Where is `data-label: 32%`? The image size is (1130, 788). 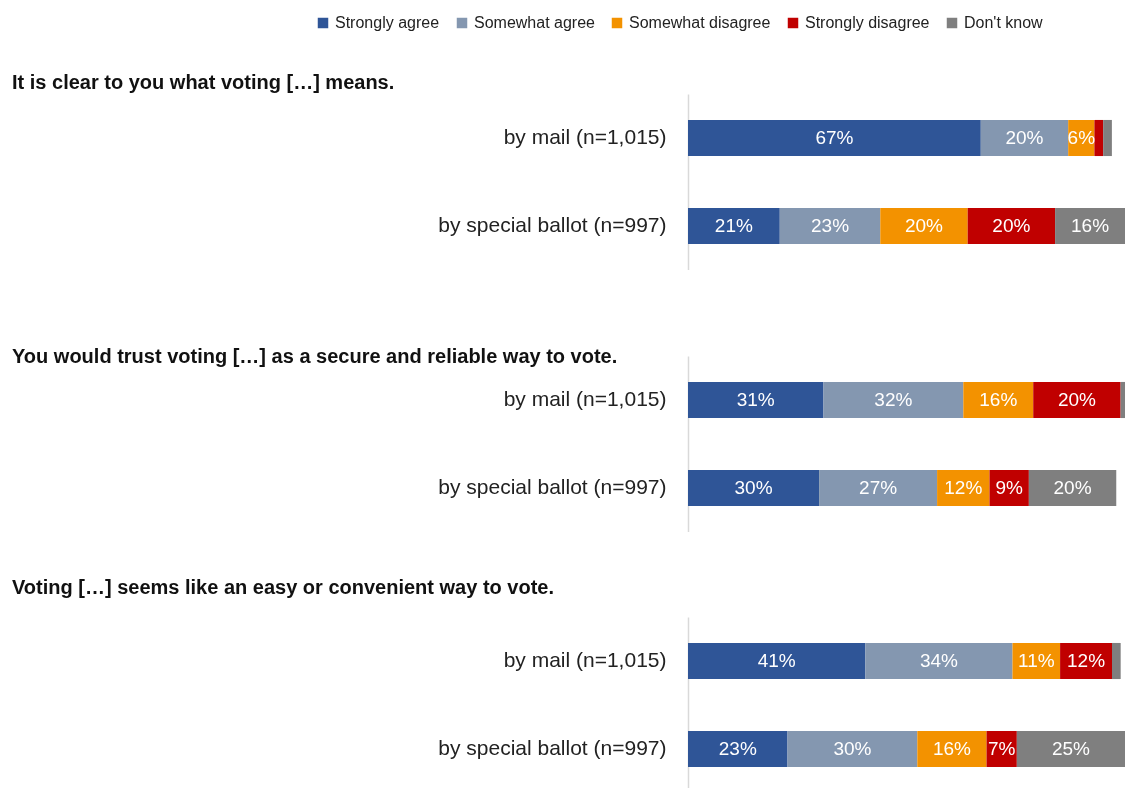
data-label: 32% is located at coordinates (893, 399).